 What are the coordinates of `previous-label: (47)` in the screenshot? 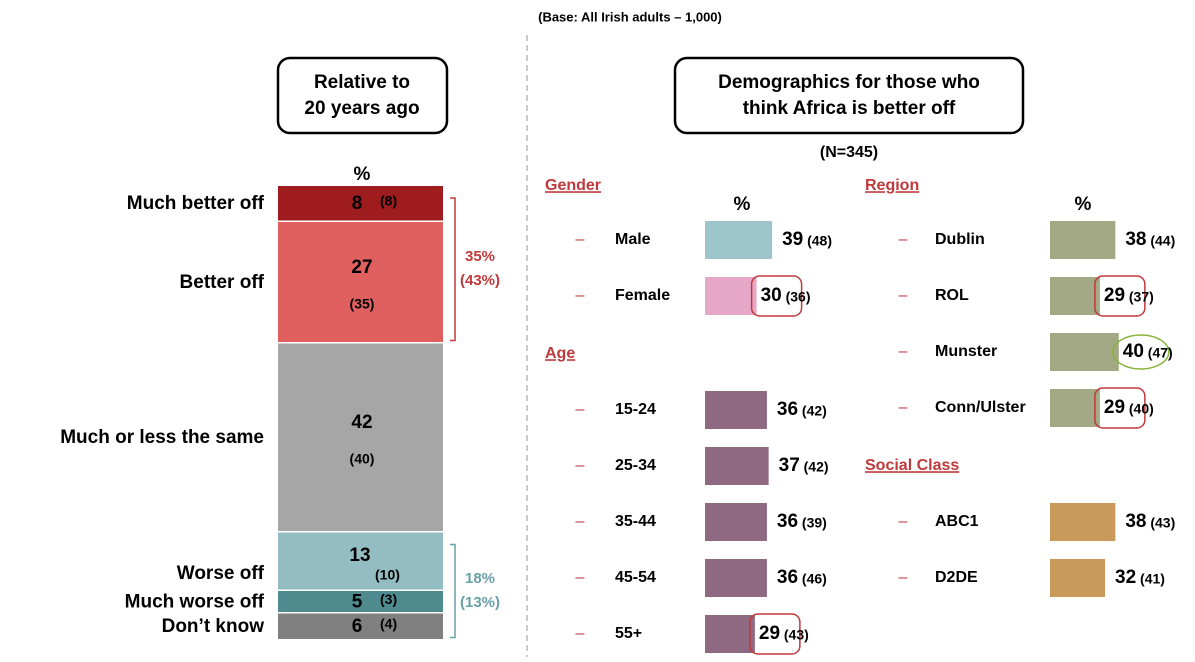 It's located at (1160, 353).